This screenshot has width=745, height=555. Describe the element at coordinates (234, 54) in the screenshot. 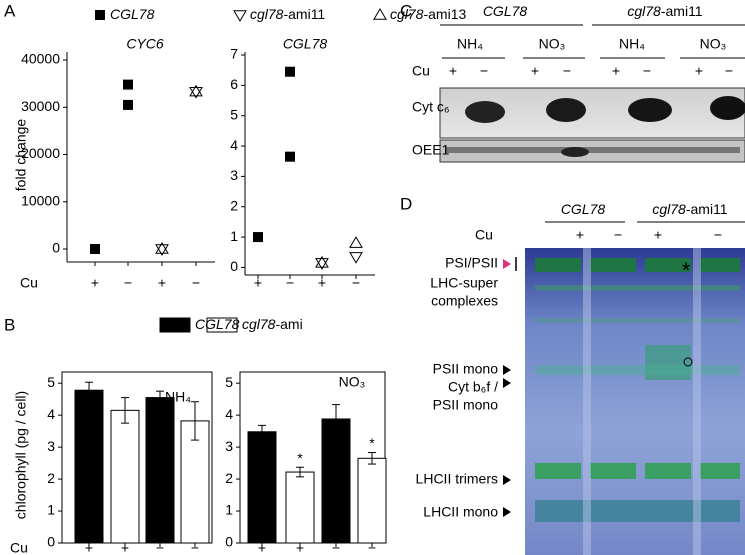

I see `y-tick-label: 7` at that location.